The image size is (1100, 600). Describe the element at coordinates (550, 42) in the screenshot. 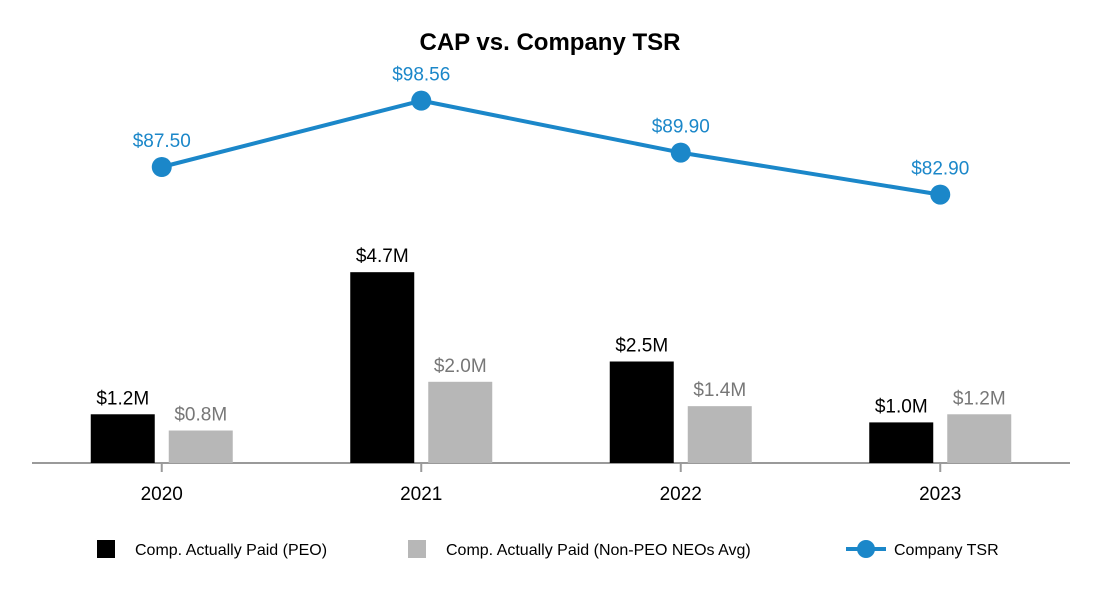

I see `chart-title: CAP vs. Company TSR` at that location.